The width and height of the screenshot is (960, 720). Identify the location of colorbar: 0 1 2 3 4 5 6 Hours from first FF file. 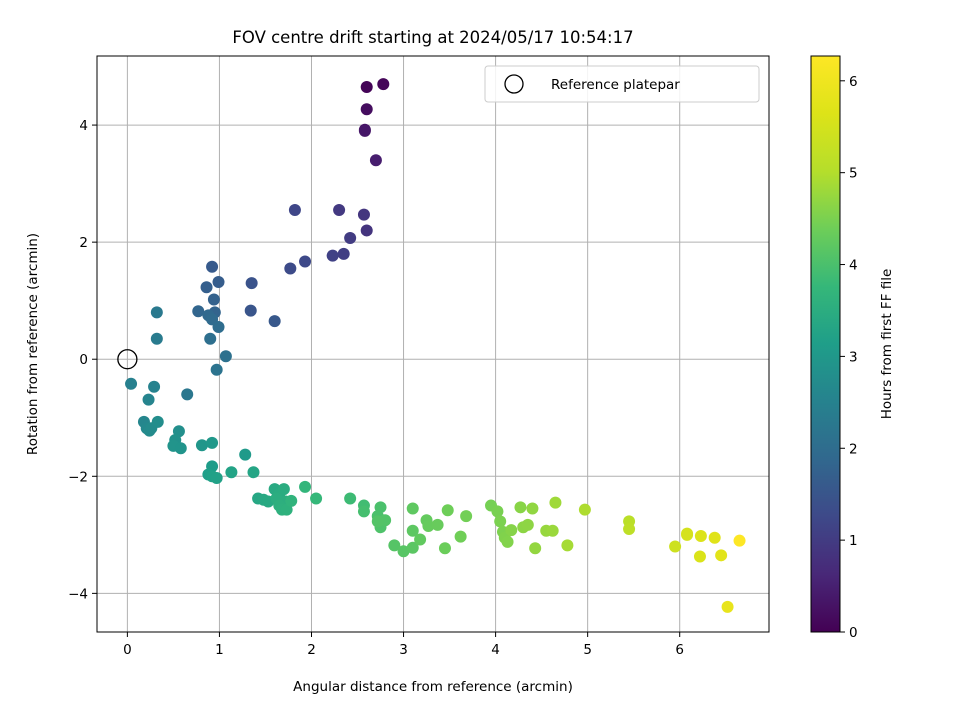
(852, 348).